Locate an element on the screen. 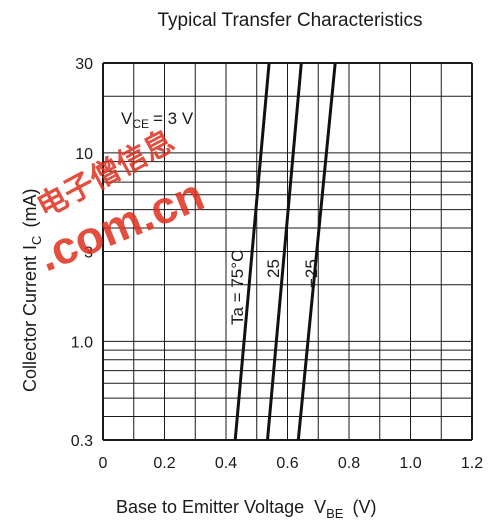 The width and height of the screenshot is (501, 529). x-tick-label: 0.2 is located at coordinates (164, 463).